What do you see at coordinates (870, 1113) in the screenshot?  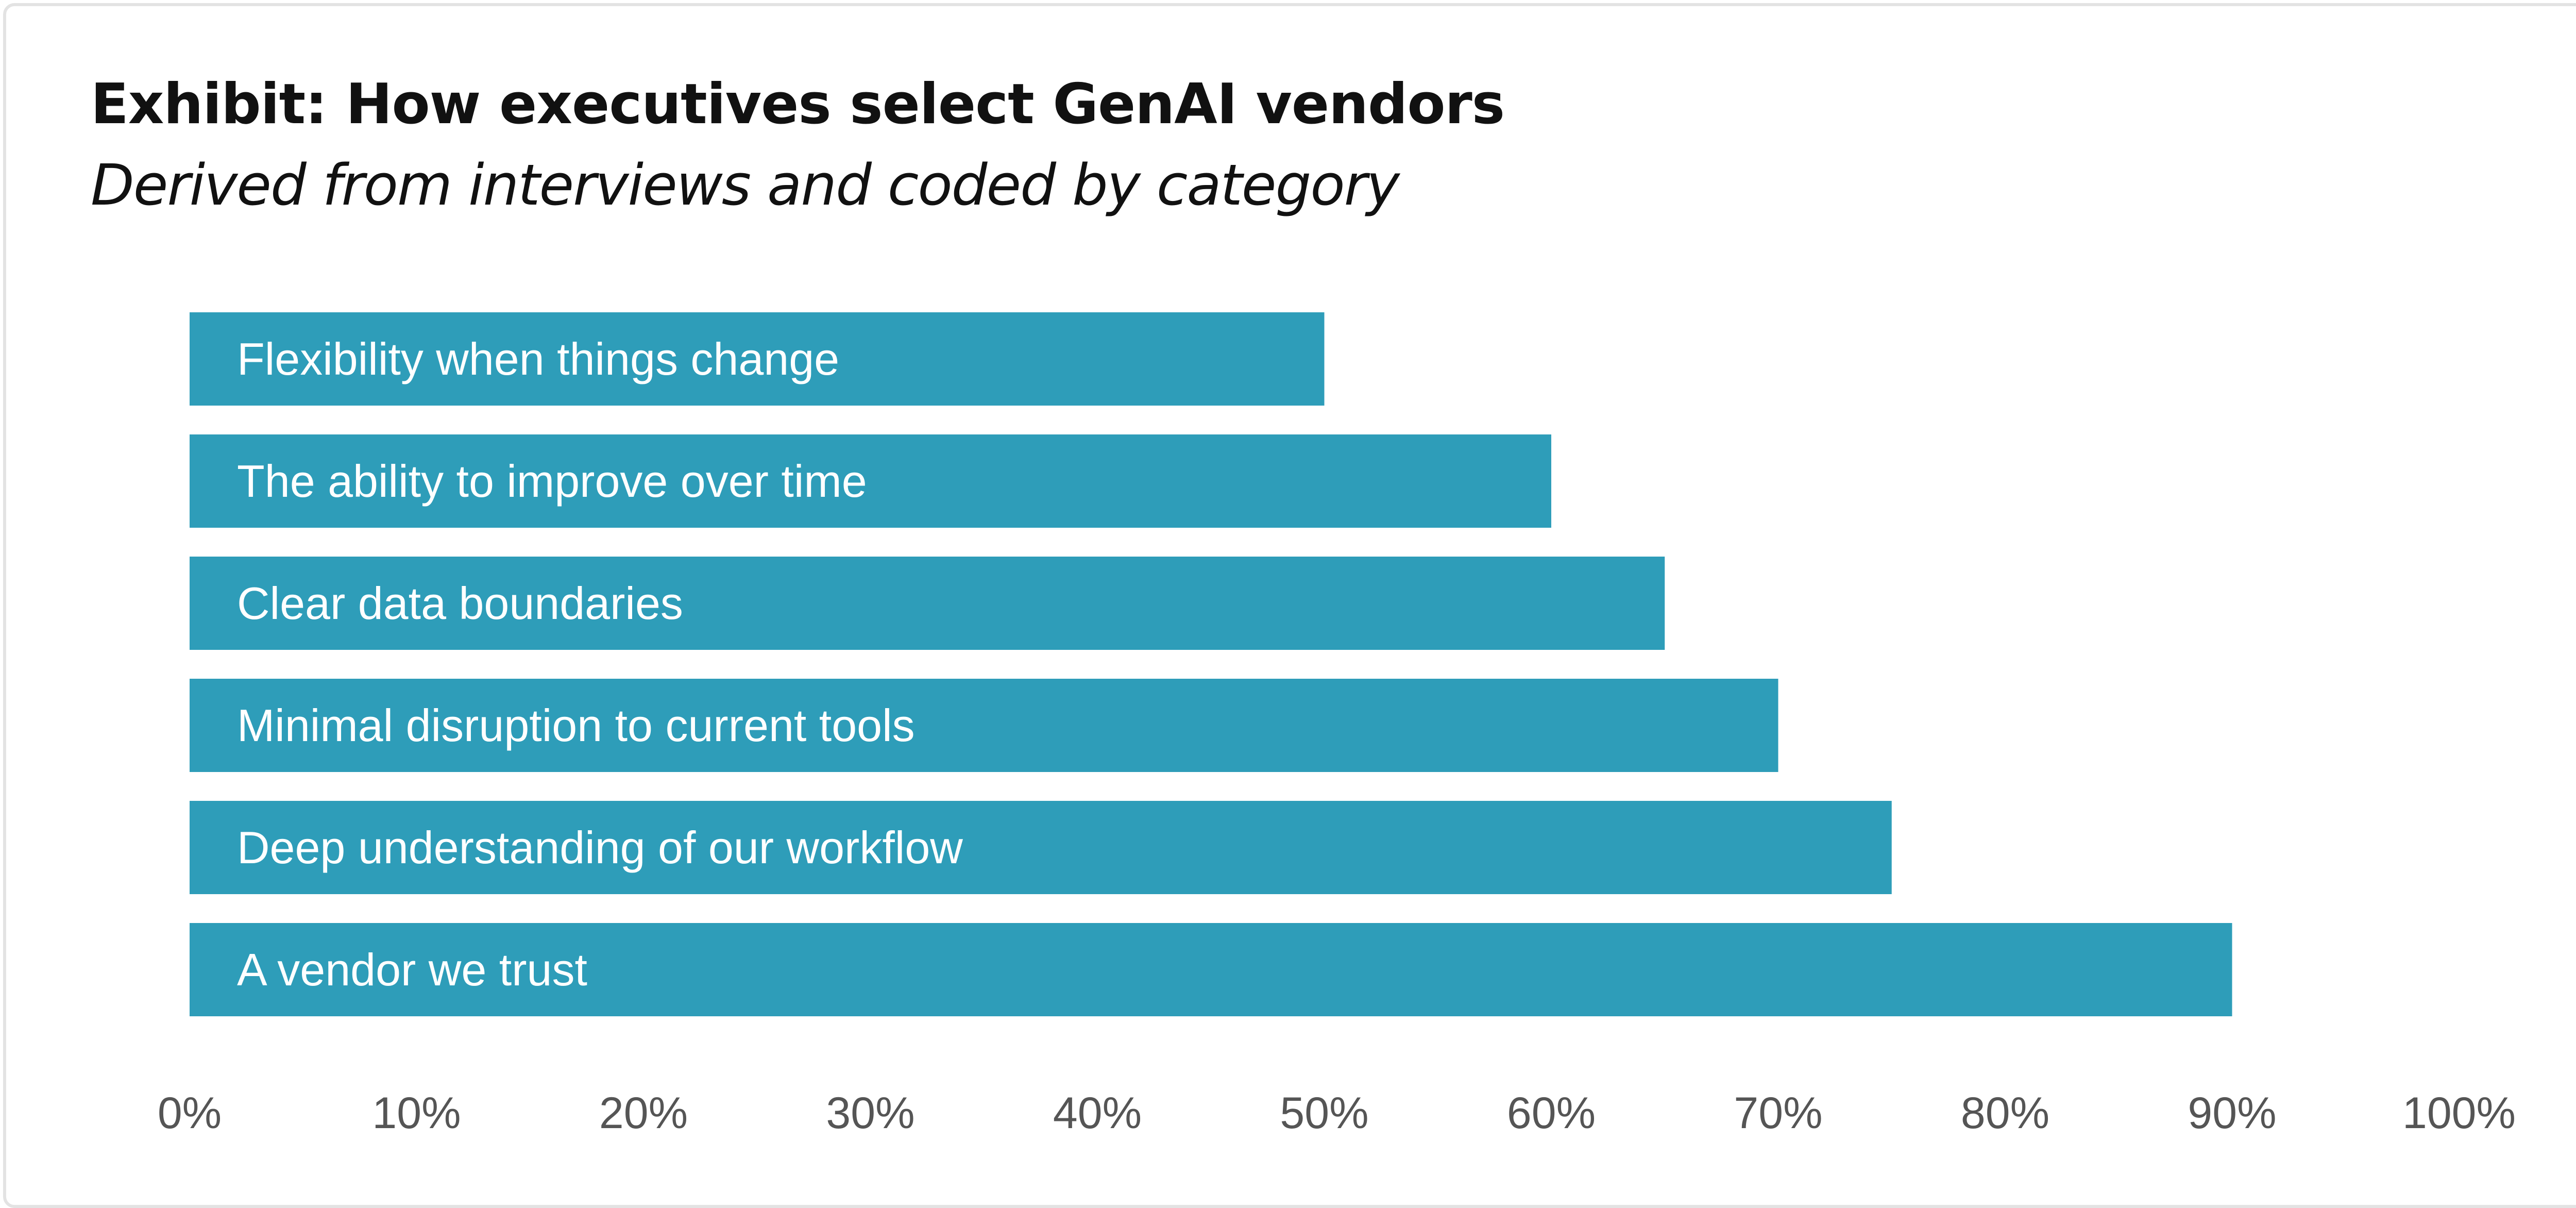 I see `x-tick-label: 30%` at bounding box center [870, 1113].